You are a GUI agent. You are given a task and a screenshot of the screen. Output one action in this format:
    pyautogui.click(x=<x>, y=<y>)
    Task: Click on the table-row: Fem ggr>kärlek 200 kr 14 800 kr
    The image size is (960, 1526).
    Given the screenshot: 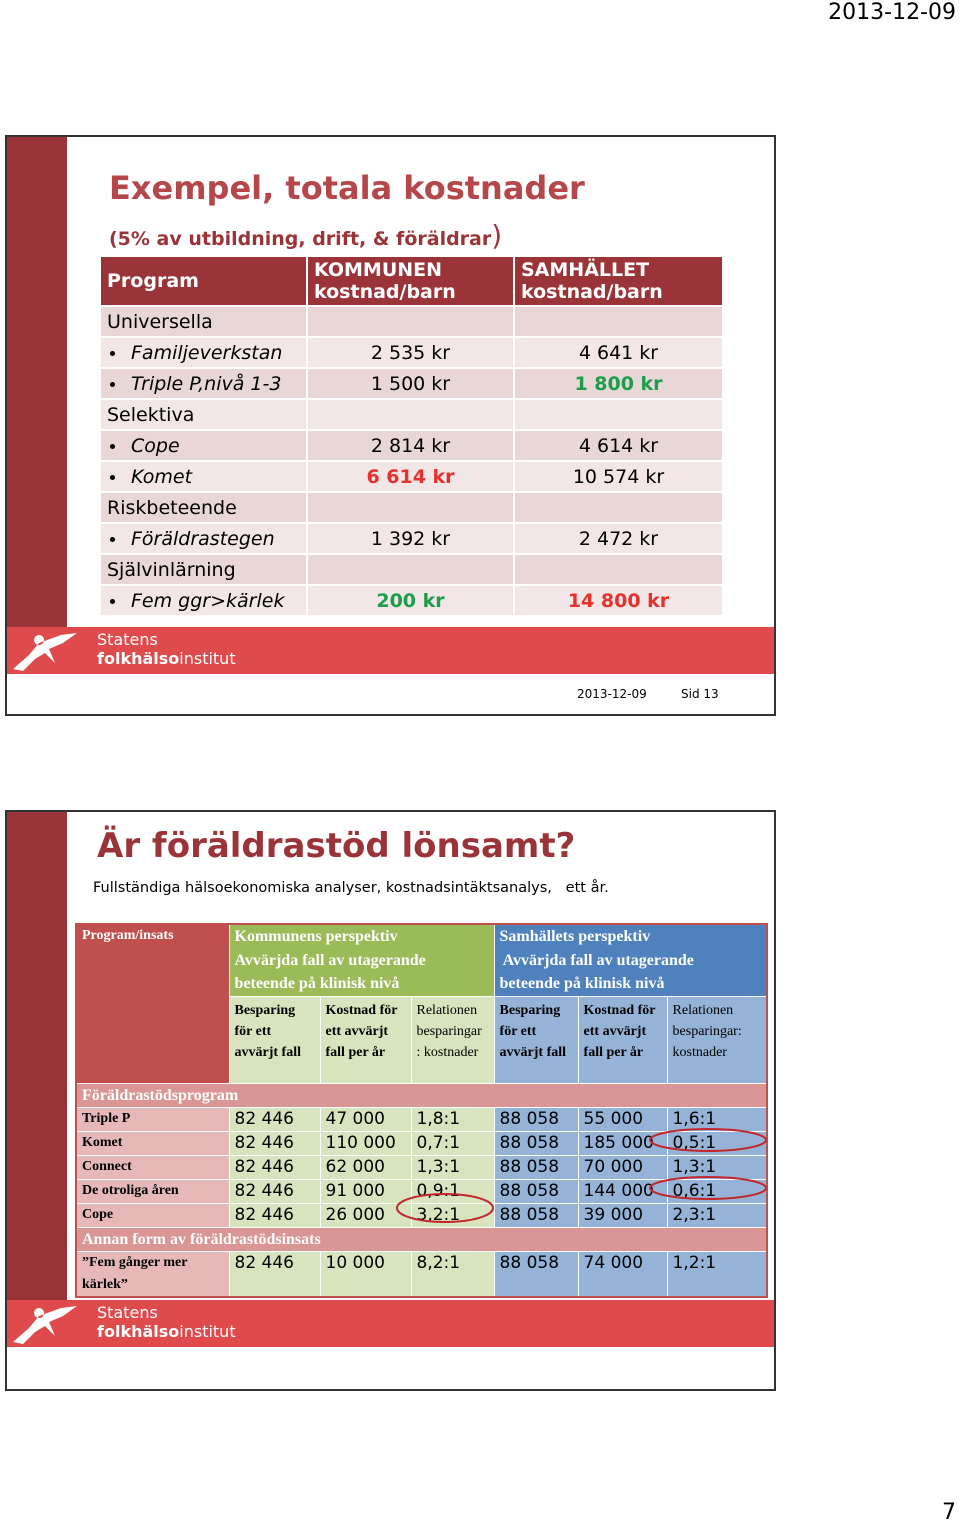 What is the action you would take?
    pyautogui.click(x=411, y=600)
    